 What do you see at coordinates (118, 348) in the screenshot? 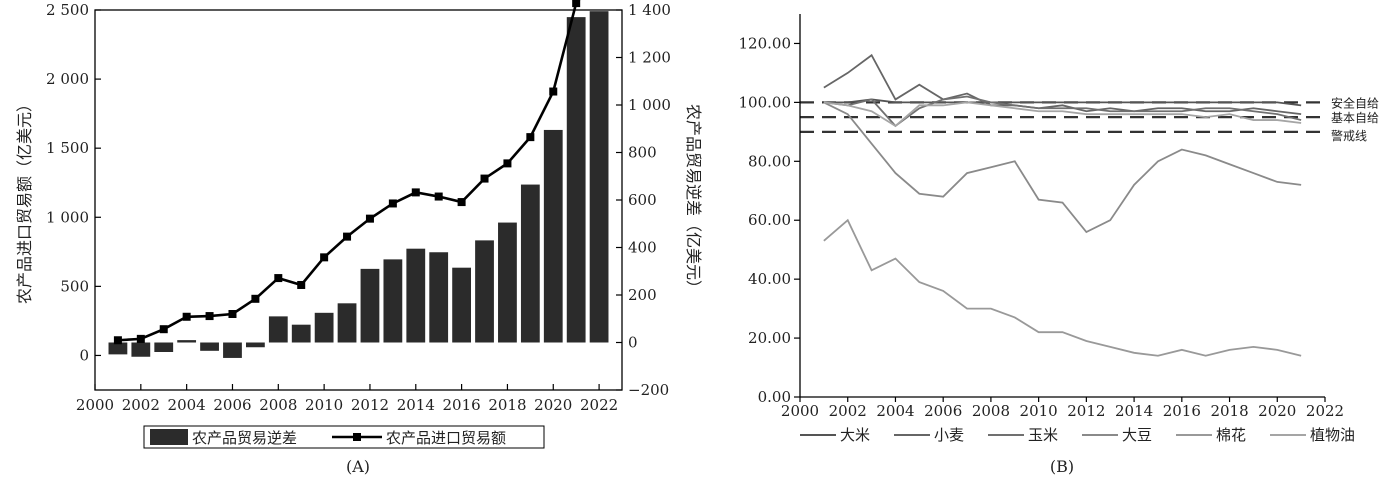
I see `a-bar-2001` at bounding box center [118, 348].